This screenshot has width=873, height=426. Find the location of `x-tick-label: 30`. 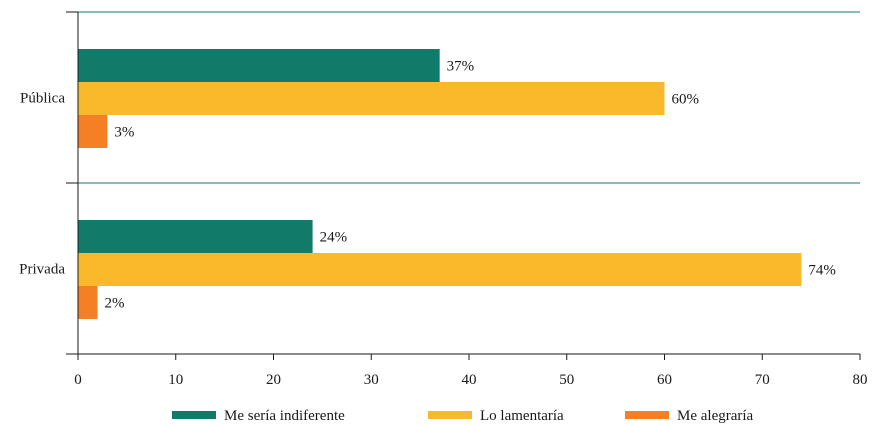

x-tick-label: 30 is located at coordinates (371, 380).